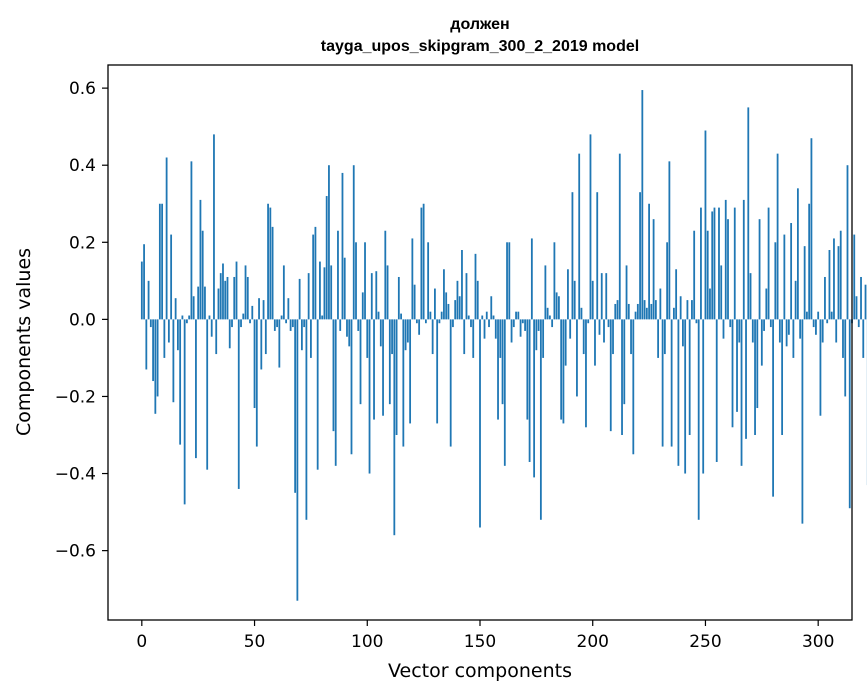 The width and height of the screenshot is (867, 696). I want to click on x-tick-label: 100, so click(367, 642).